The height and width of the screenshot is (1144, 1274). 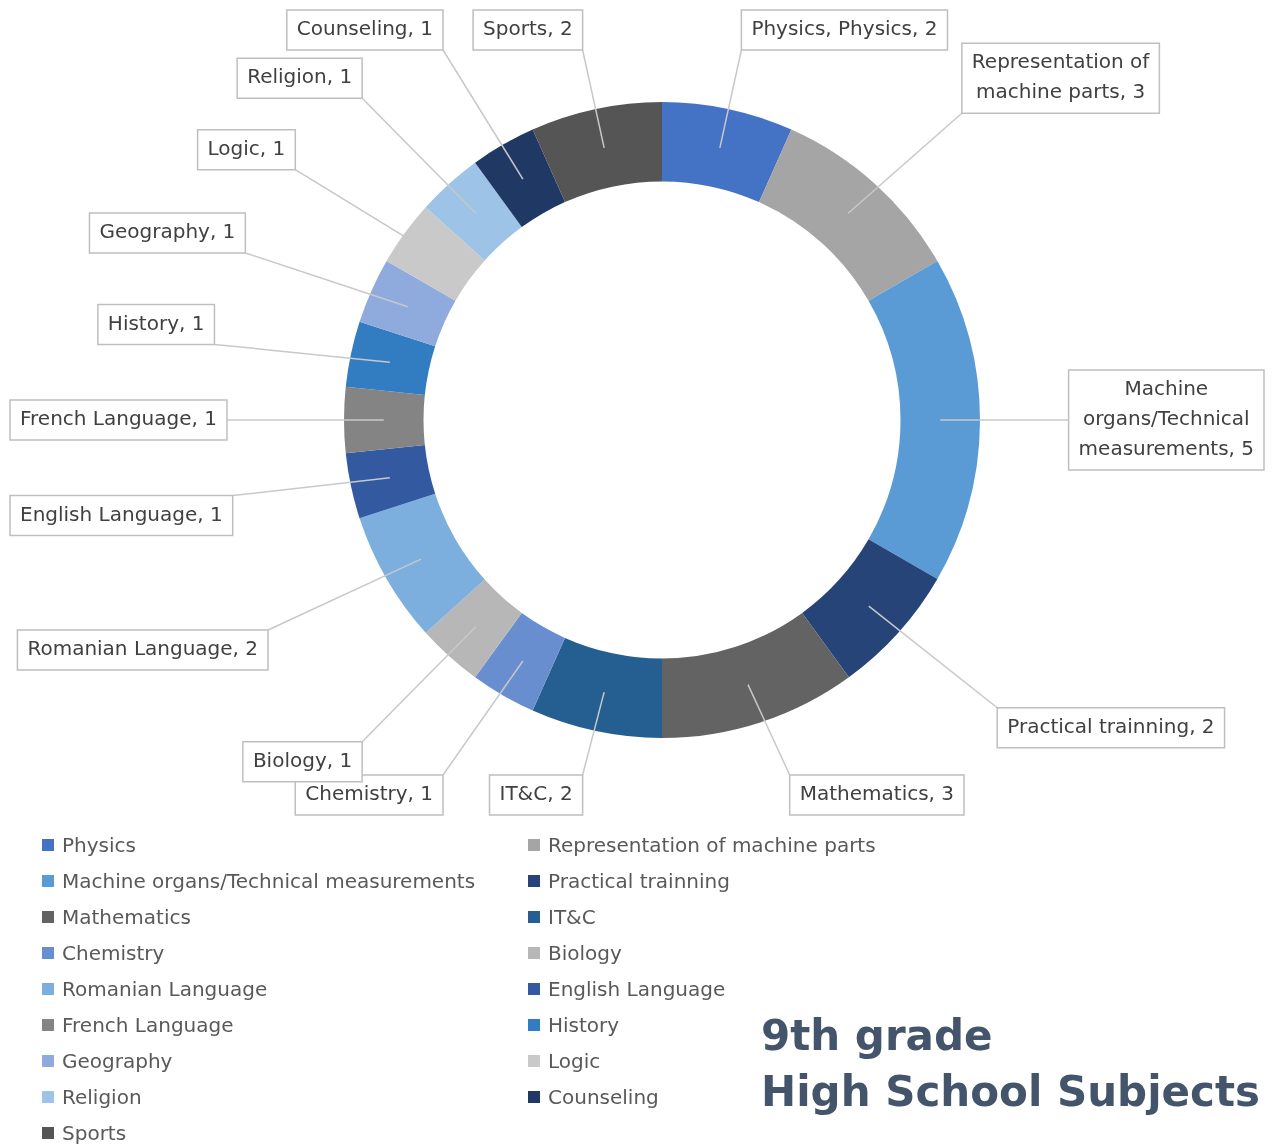 What do you see at coordinates (1061, 76) in the screenshot?
I see `data-label: Representation of machine parts, 3` at bounding box center [1061, 76].